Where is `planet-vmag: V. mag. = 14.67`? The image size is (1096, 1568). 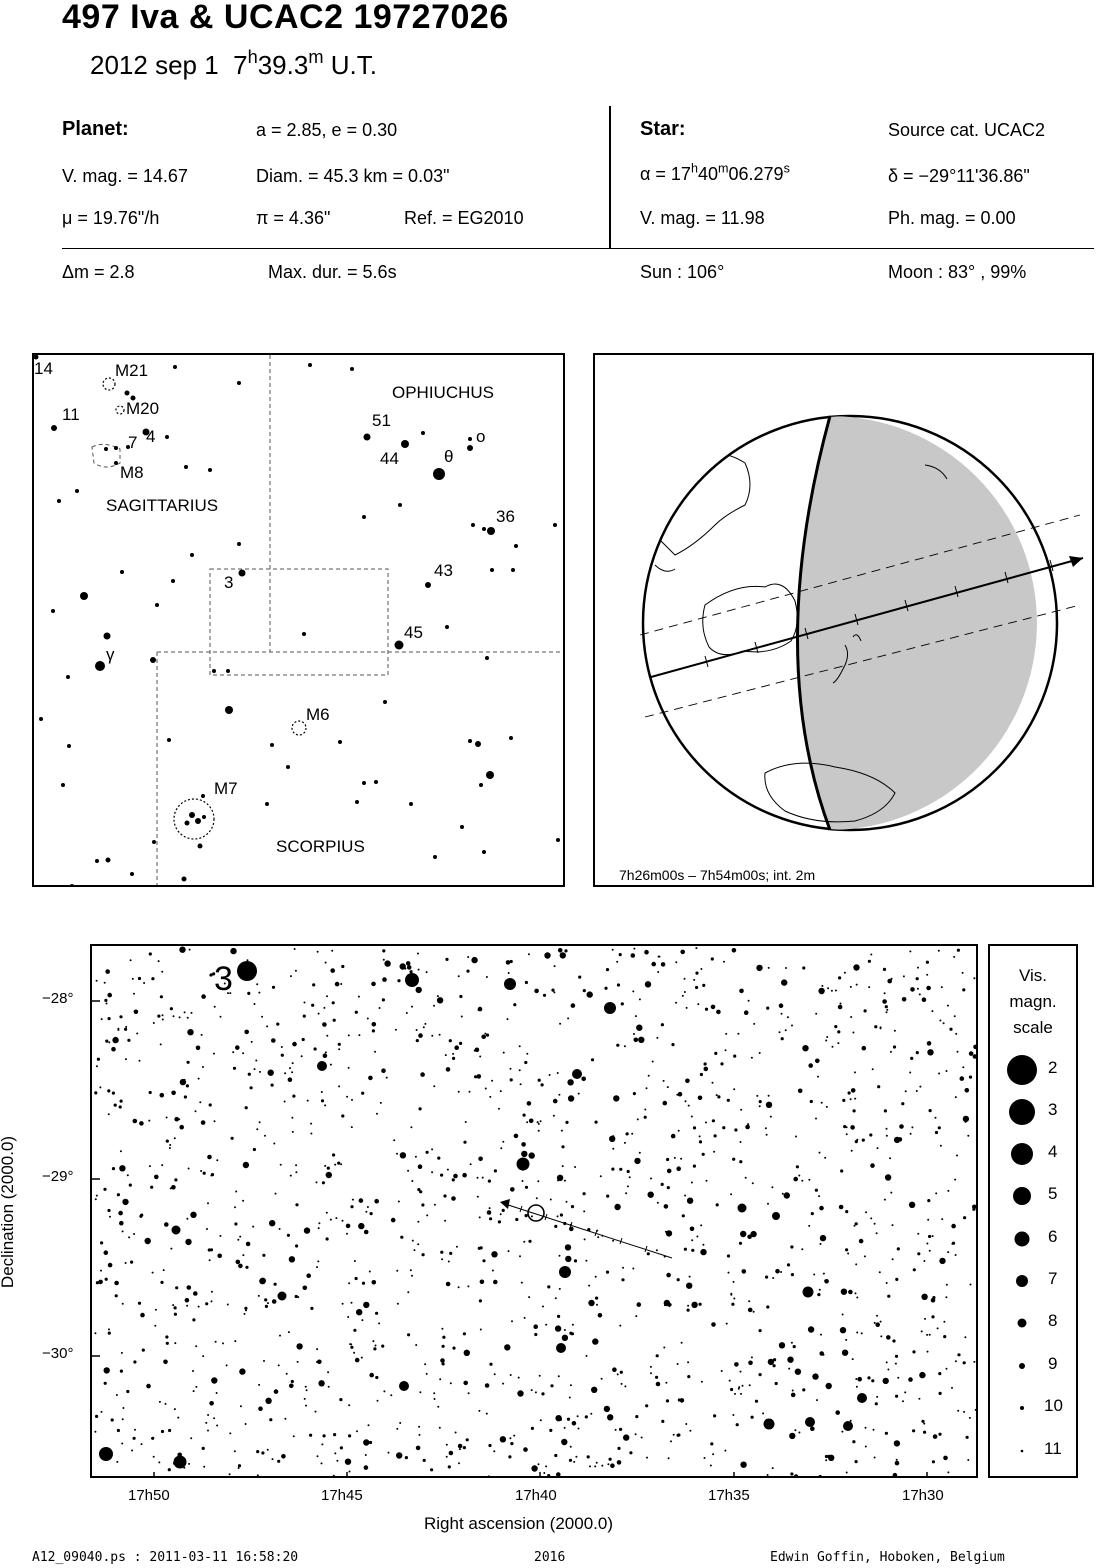 planet-vmag: V. mag. = 14.67 is located at coordinates (125, 176).